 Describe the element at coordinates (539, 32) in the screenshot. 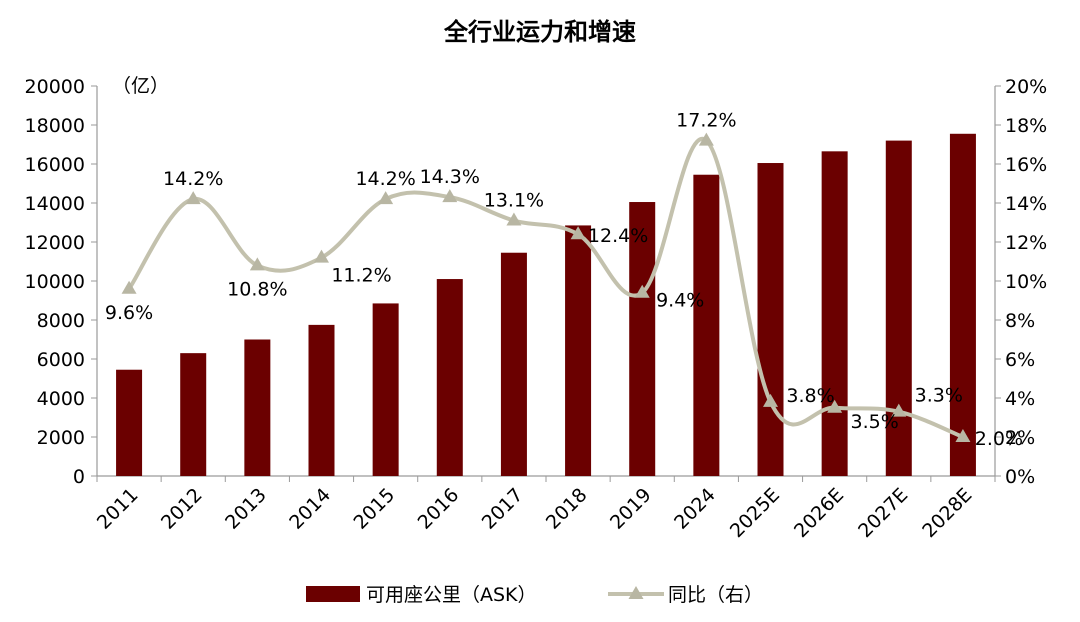

I see `chart-title: 全行业运力和增速` at that location.